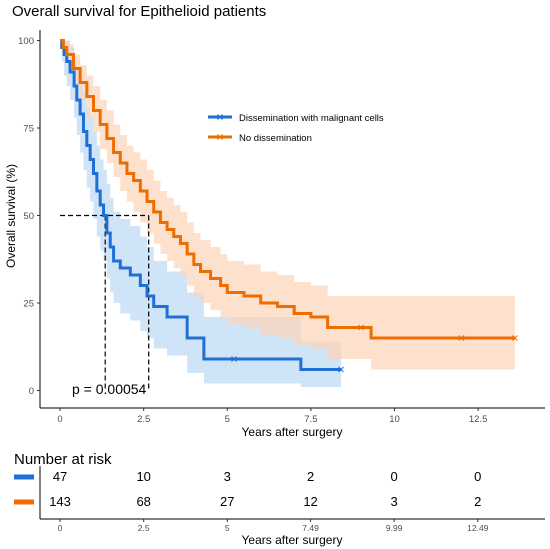  What do you see at coordinates (394, 419) in the screenshot?
I see `x-tick-label: 10` at bounding box center [394, 419].